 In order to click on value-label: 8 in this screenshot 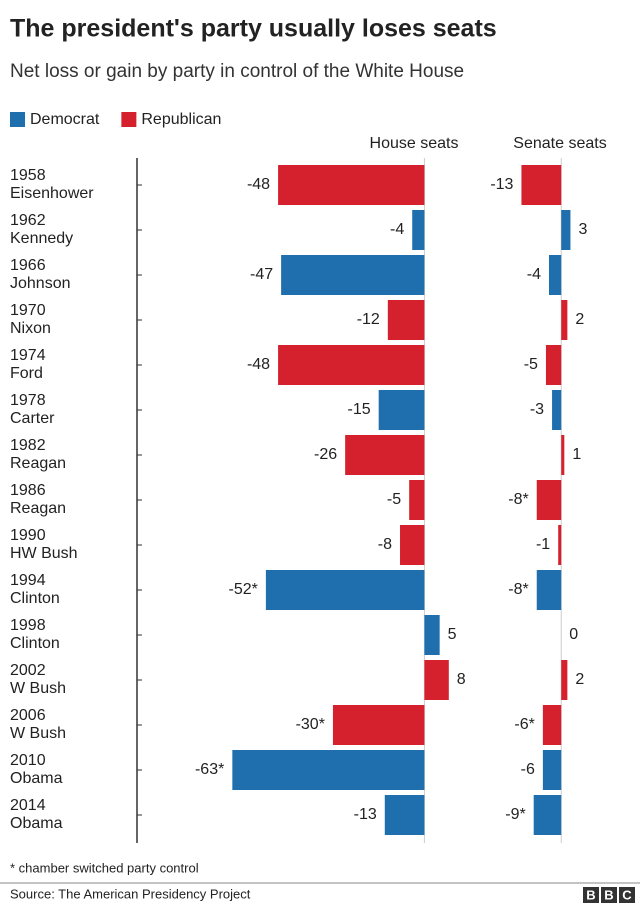, I will do `click(461, 679)`.